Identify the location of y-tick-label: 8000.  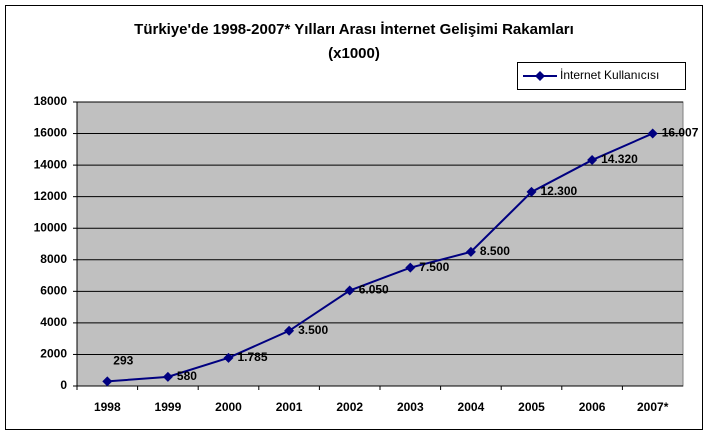
(53, 259).